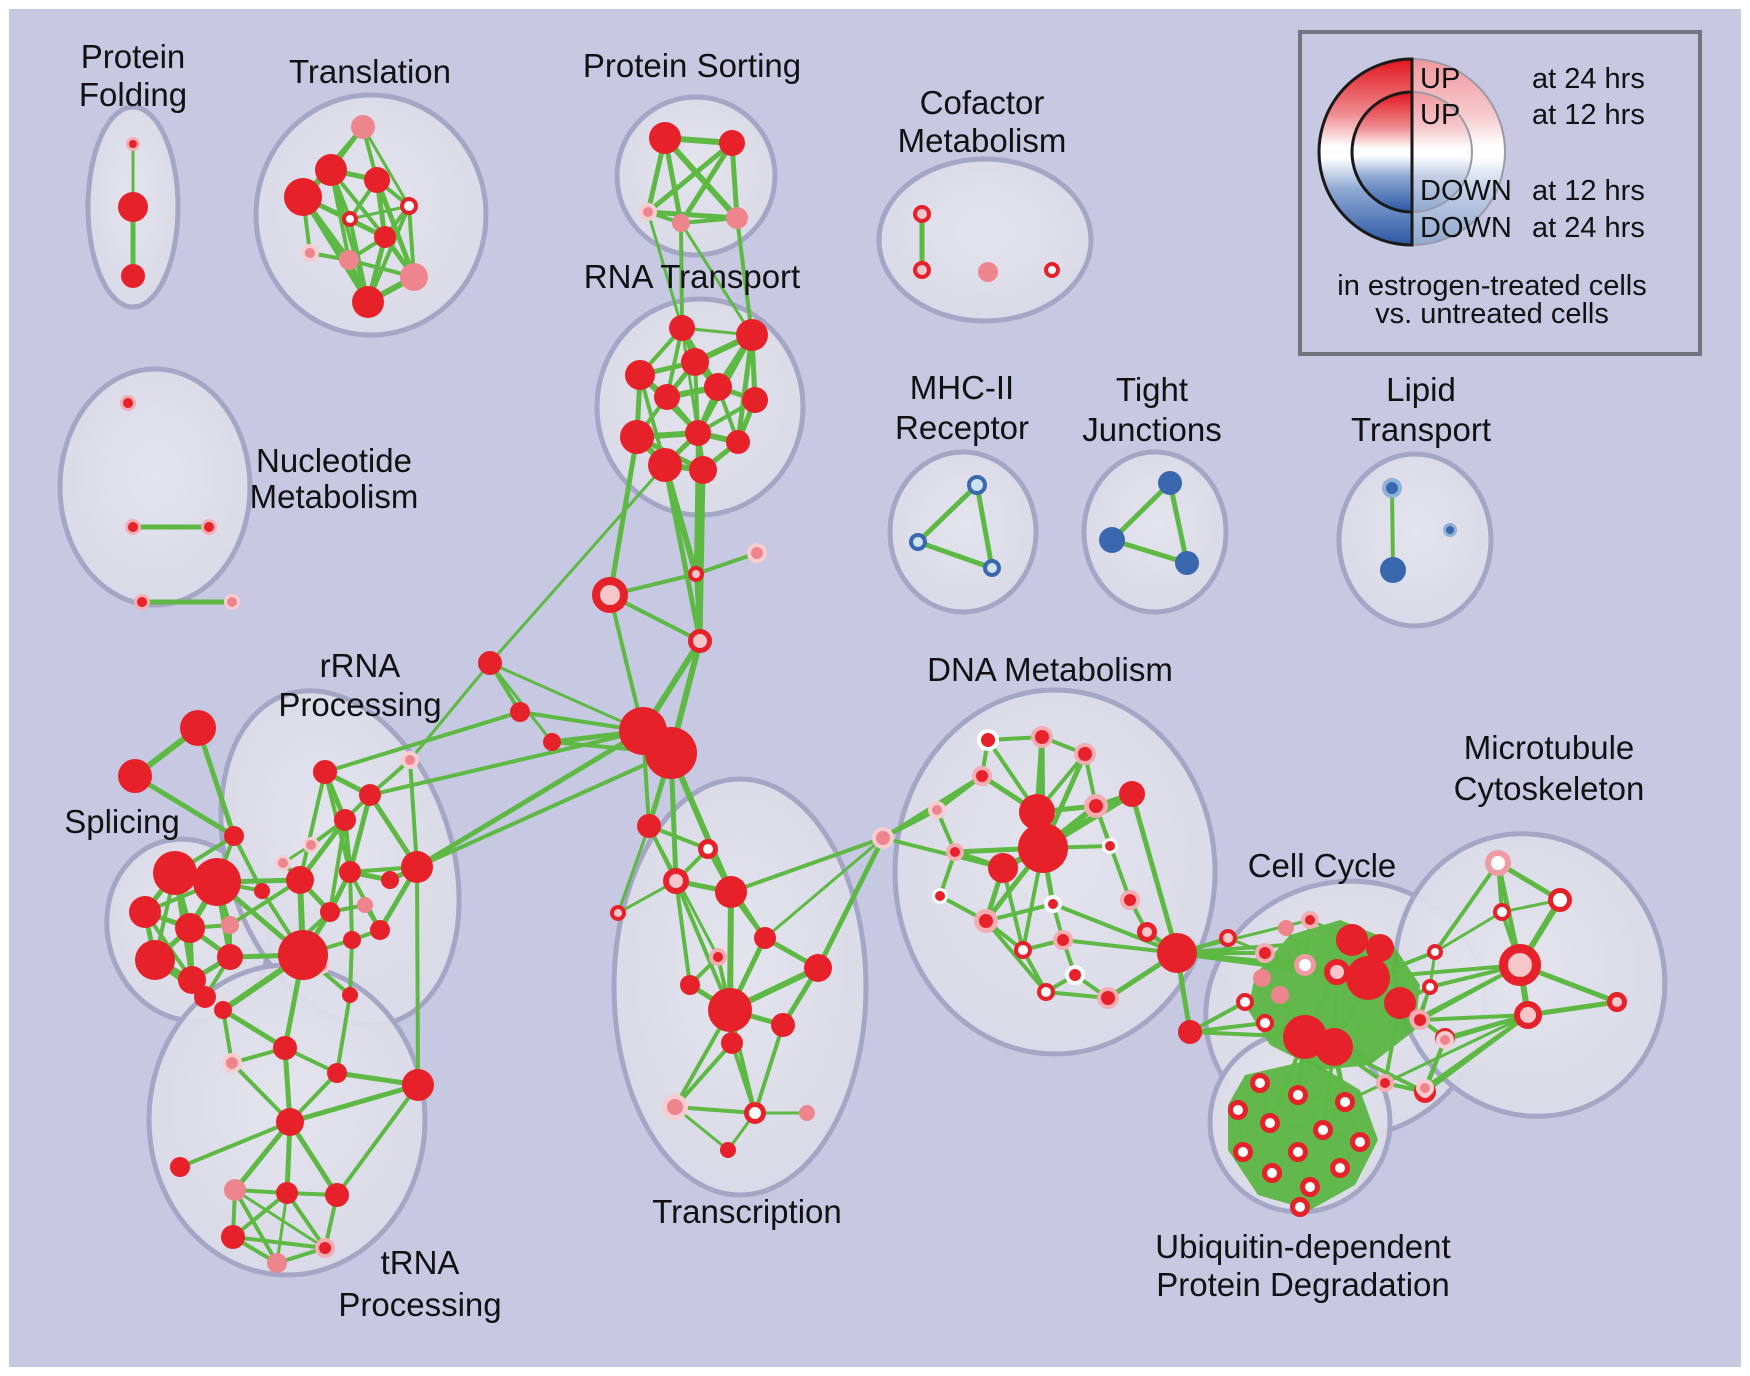 The height and width of the screenshot is (1376, 1750). I want to click on trna-processing-nodes, so click(302, 1137).